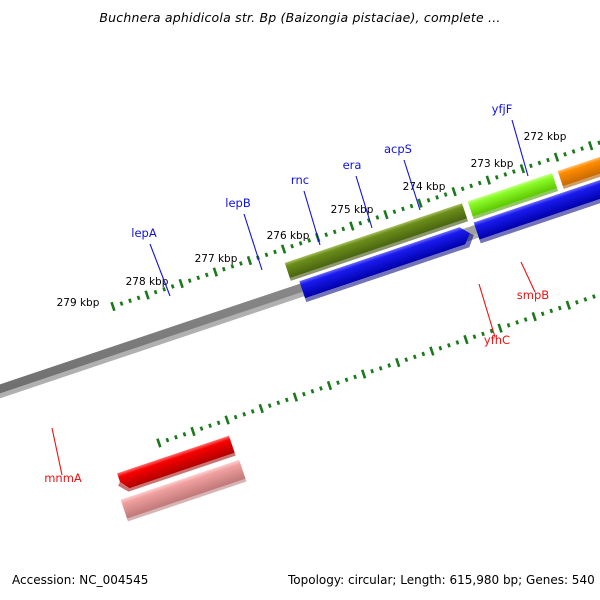  What do you see at coordinates (144, 233) in the screenshot?
I see `gene-label-lepA: lepA` at bounding box center [144, 233].